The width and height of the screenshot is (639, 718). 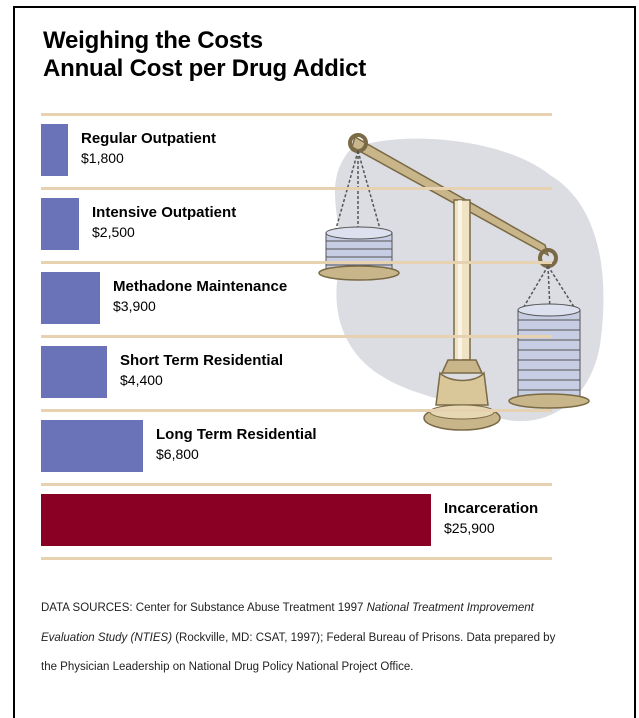 What do you see at coordinates (54, 150) in the screenshot?
I see `bar-regular-outpatient` at bounding box center [54, 150].